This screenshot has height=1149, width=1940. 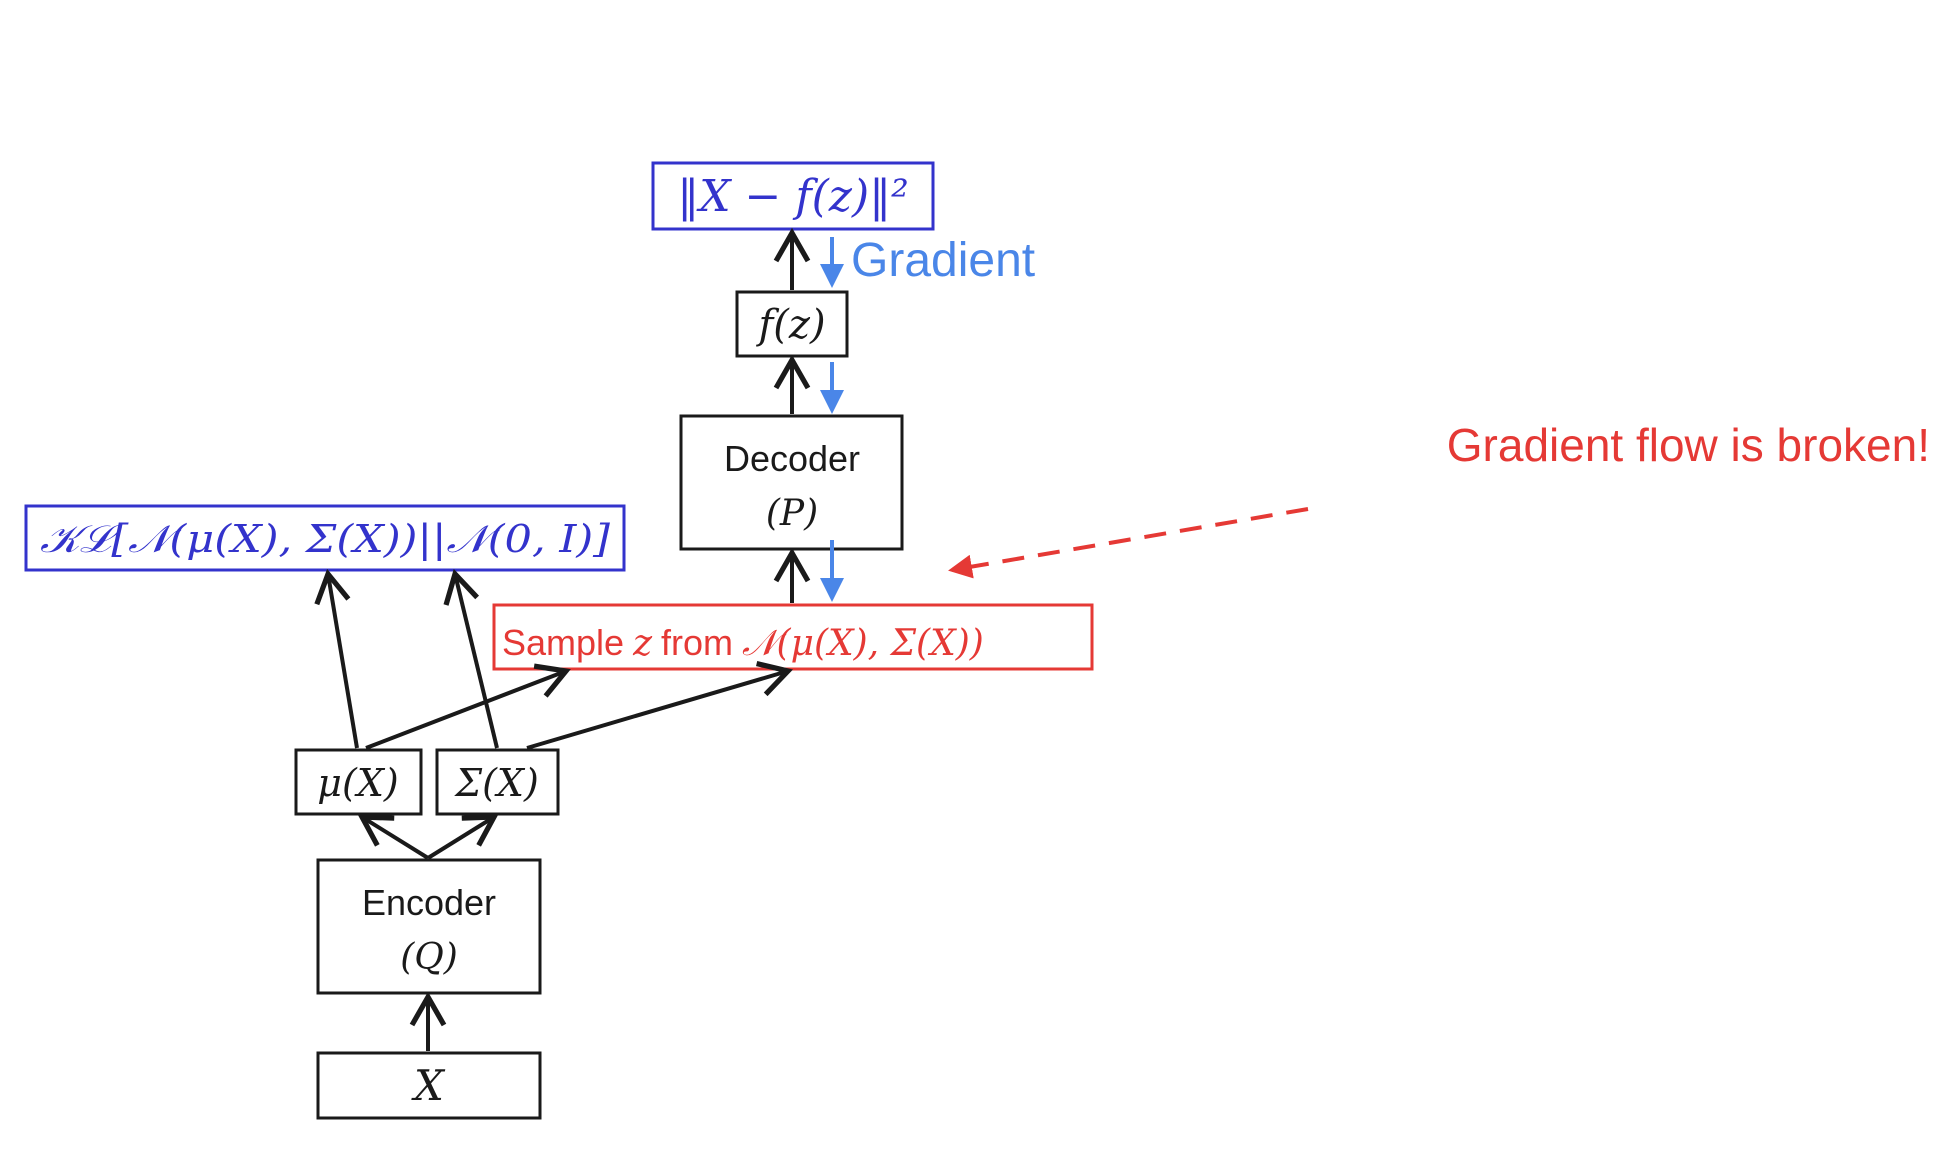 I want to click on encoder-title: Encoder, so click(x=429, y=902).